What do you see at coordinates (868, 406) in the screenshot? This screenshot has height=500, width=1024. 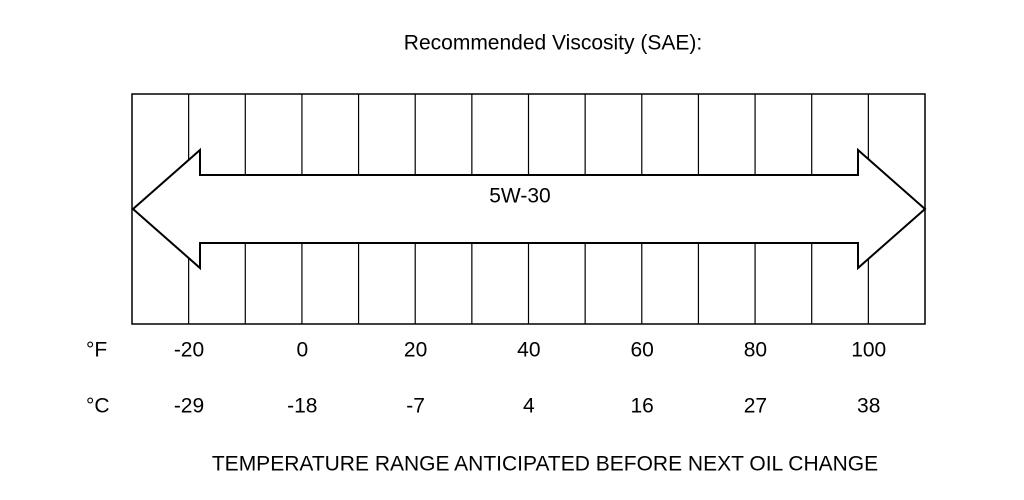 I see `temperature-label: 38` at bounding box center [868, 406].